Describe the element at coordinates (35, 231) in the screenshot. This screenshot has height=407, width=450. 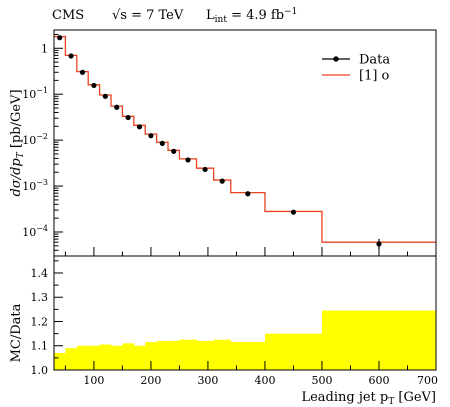
I see `y-tick-label: 10⁻⁴` at that location.